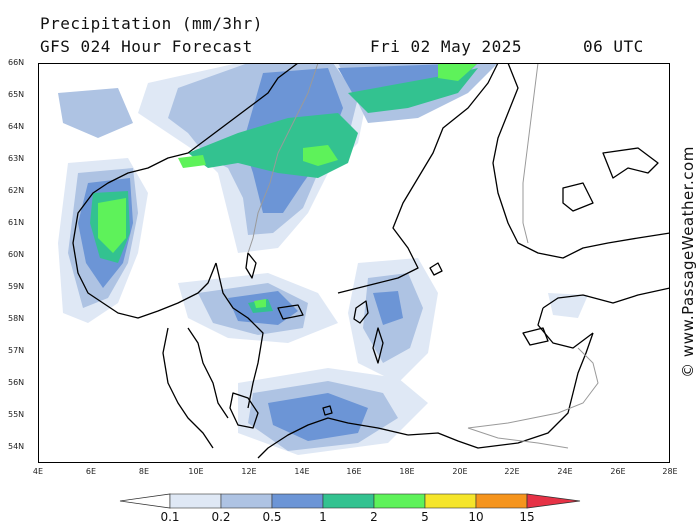 The width and height of the screenshot is (700, 525). I want to click on legend-min-arrow, so click(145, 501).